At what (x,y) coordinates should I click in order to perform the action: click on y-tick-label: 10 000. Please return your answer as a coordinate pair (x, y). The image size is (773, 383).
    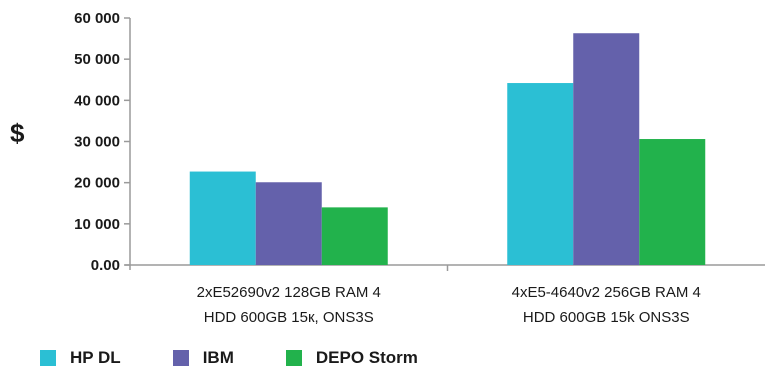
    Looking at the image, I should click on (97, 224).